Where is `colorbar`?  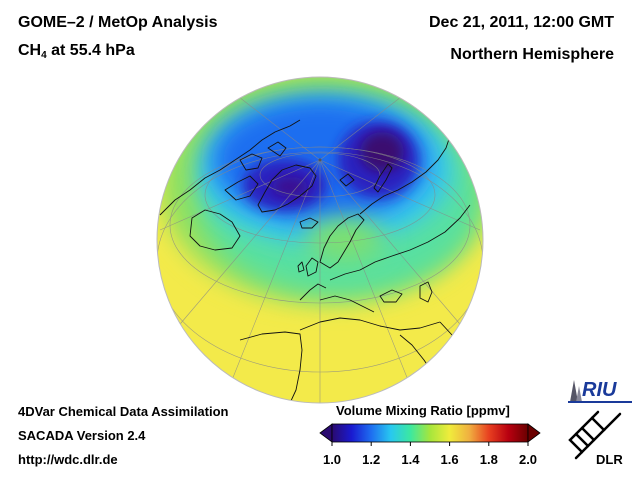 colorbar is located at coordinates (430, 434).